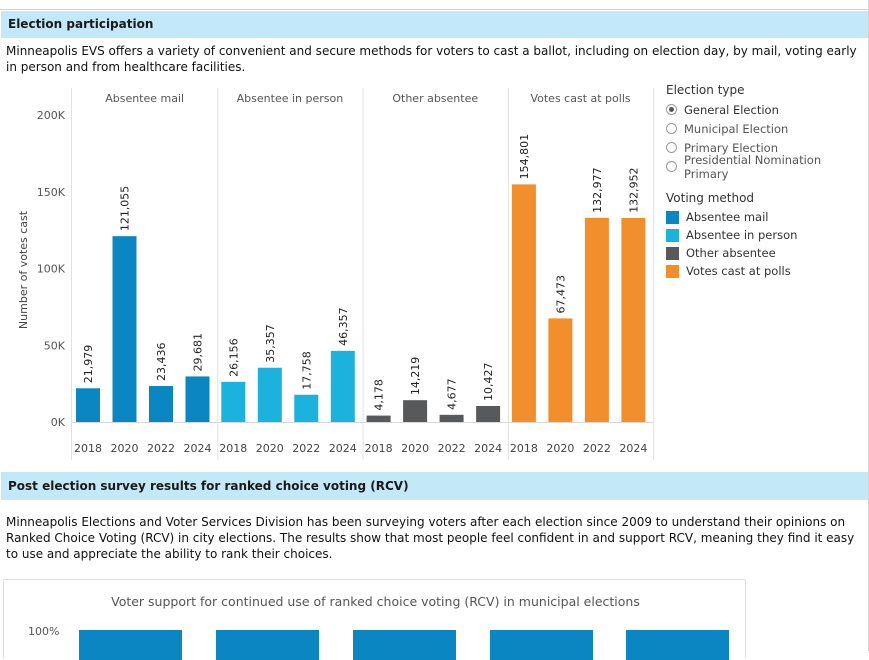 The height and width of the screenshot is (660, 869). I want to click on election-type-option-presidential-primary: Presidential Nomination Primary, so click(767, 167).